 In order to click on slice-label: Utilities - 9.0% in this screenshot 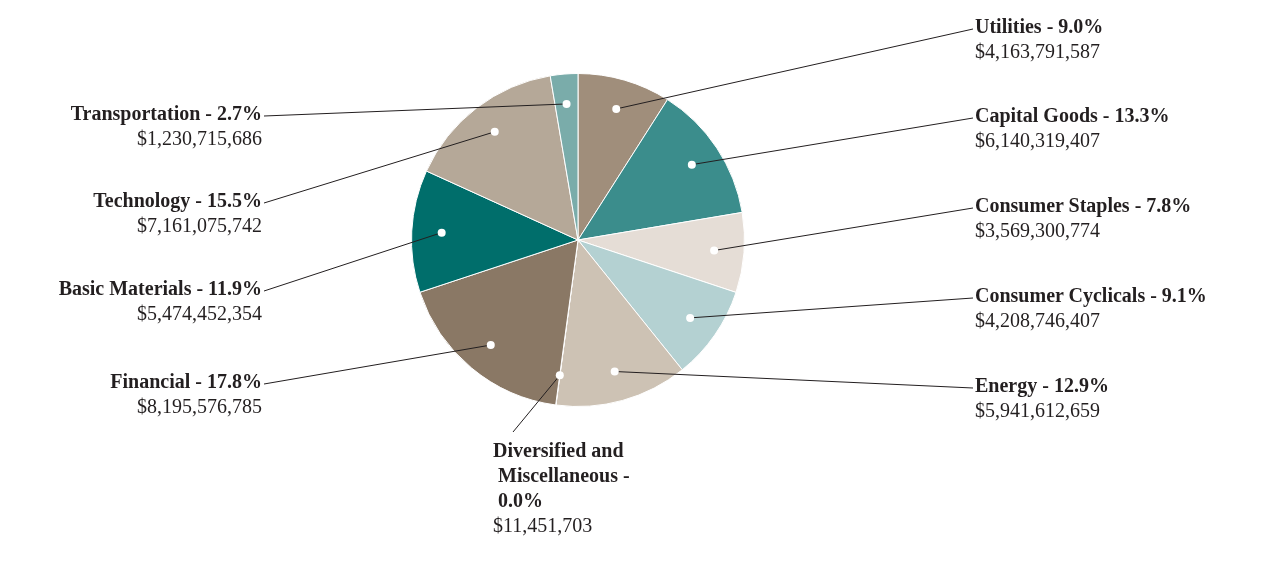, I will do `click(1039, 26)`.